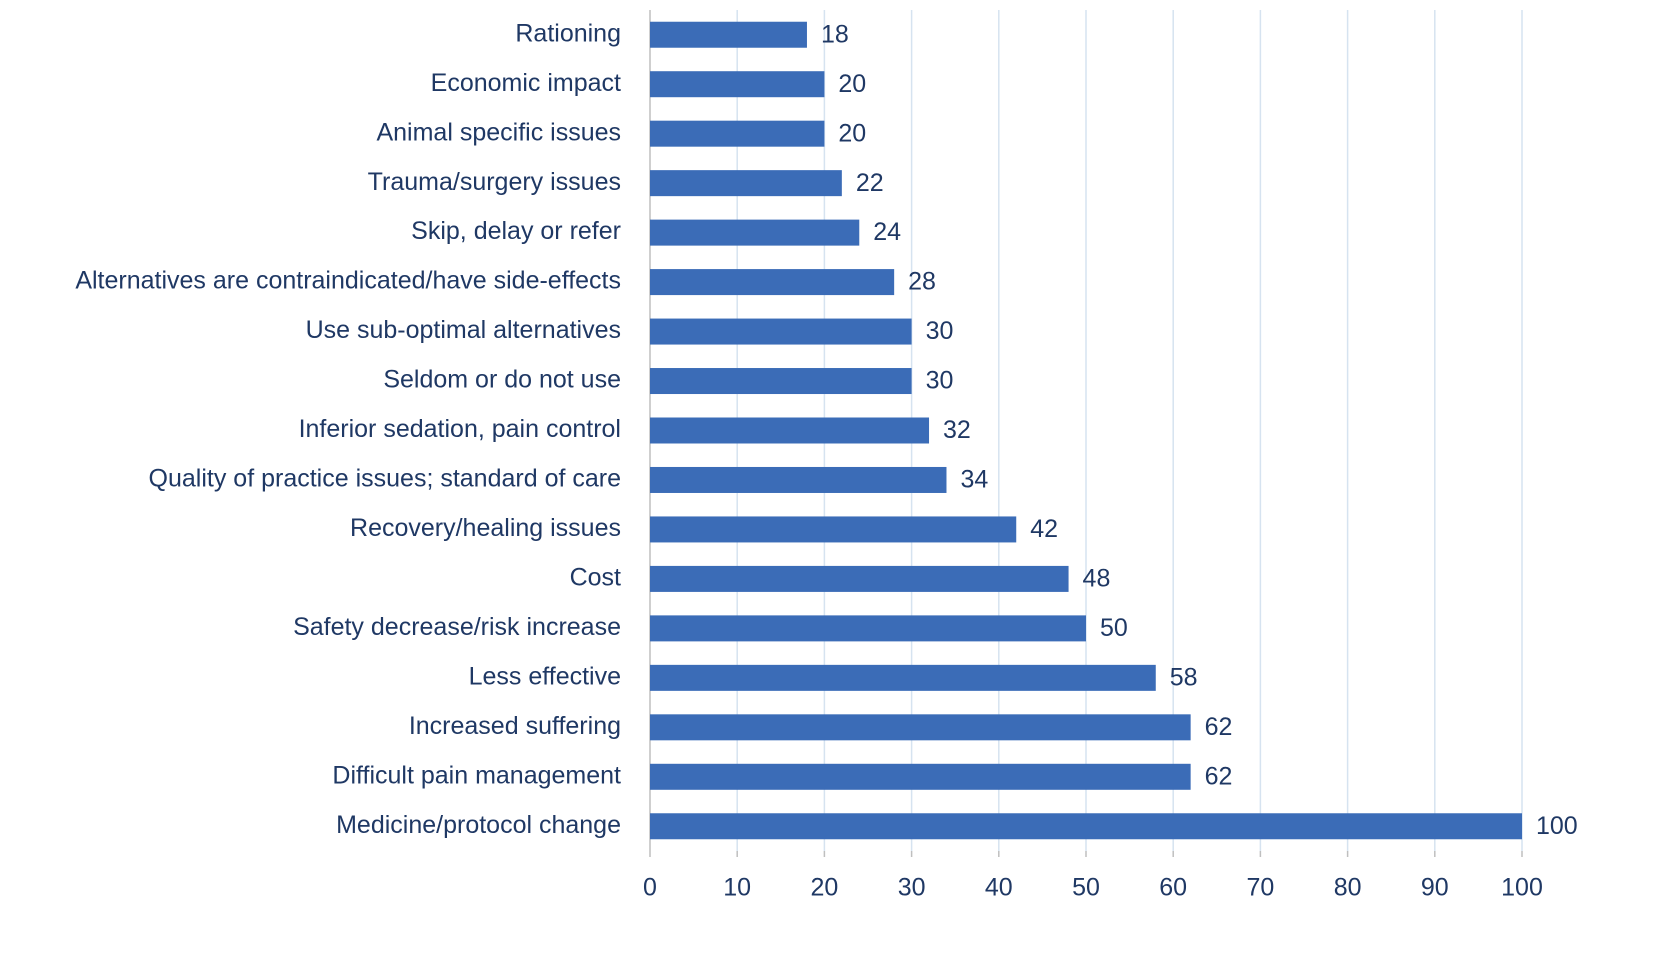 This screenshot has height=961, width=1671. What do you see at coordinates (1348, 888) in the screenshot?
I see `x-tick-label: 80` at bounding box center [1348, 888].